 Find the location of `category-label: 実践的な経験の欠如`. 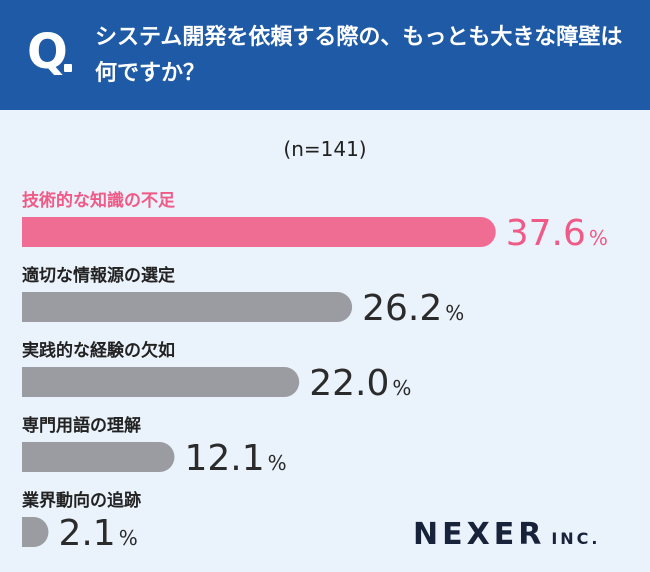

category-label: 実践的な経験の欠如 is located at coordinates (98, 350).